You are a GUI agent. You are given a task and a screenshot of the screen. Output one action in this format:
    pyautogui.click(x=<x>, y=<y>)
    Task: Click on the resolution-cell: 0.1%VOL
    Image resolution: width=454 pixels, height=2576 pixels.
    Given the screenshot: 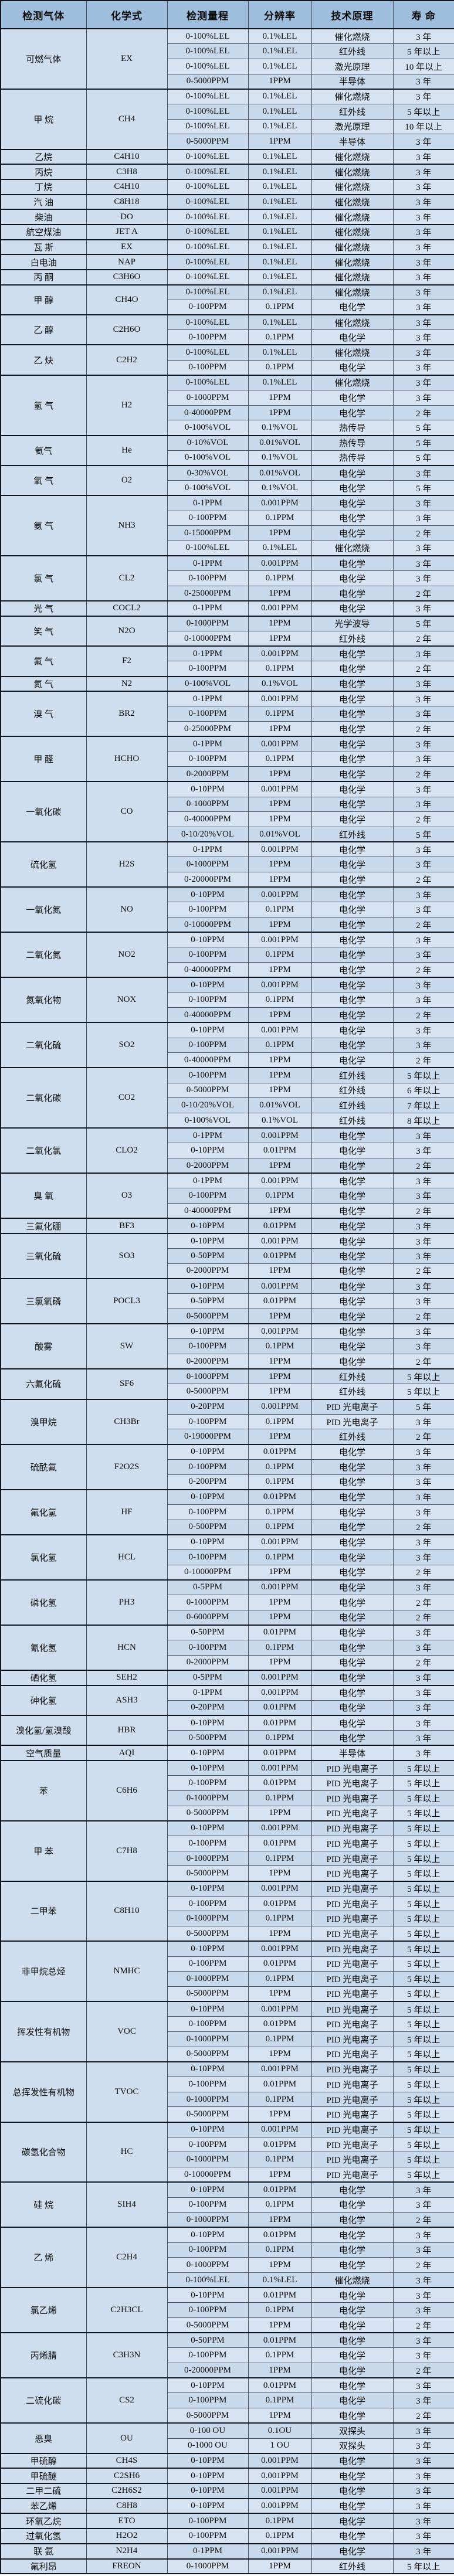 What is the action you would take?
    pyautogui.click(x=280, y=458)
    